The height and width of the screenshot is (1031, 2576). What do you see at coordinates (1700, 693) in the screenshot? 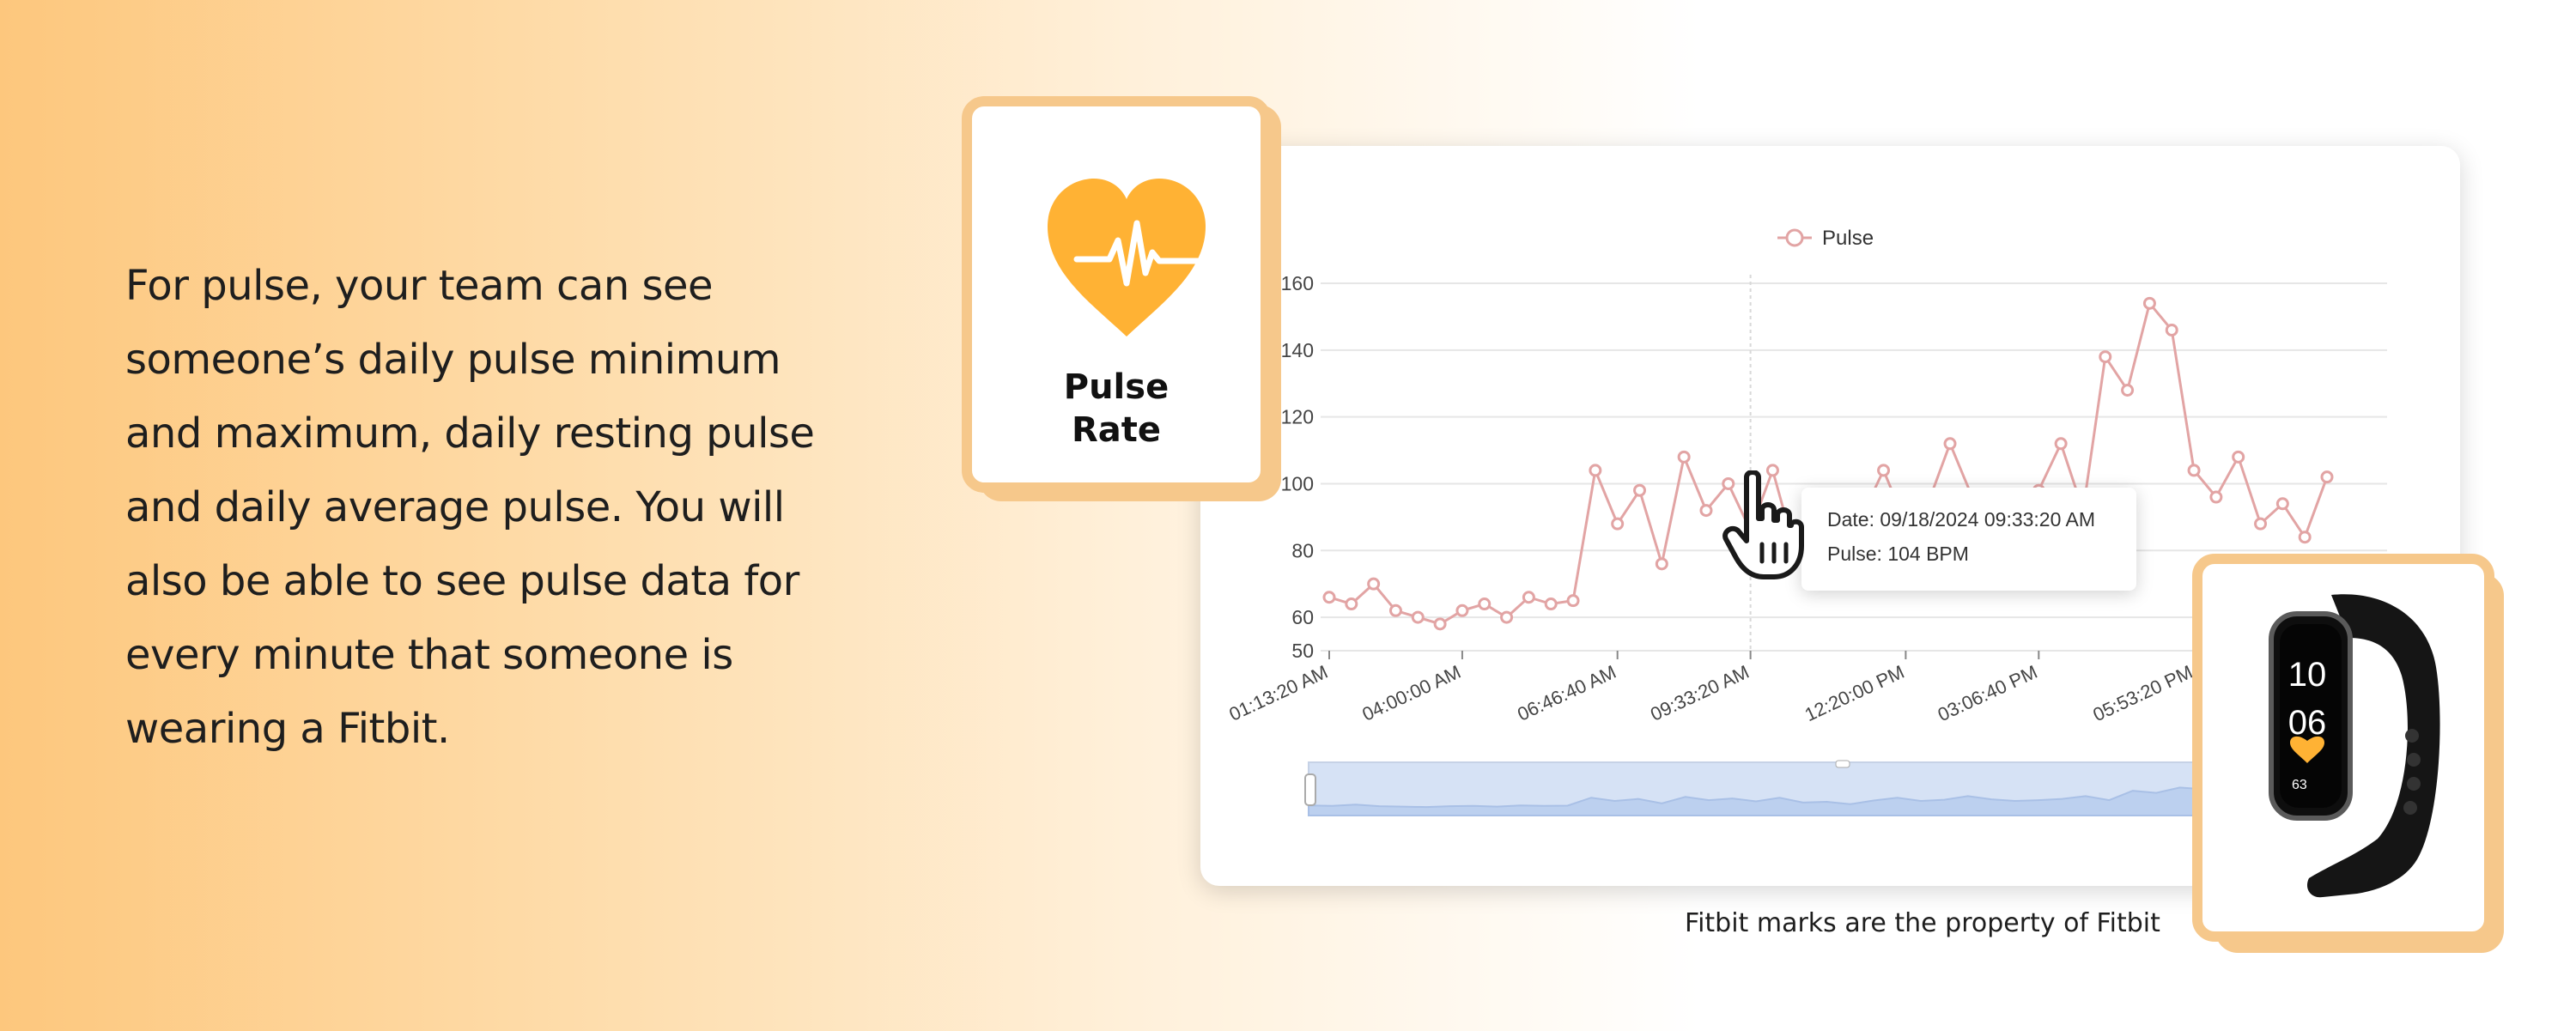
I see `x-tick-label: 09:33:20 AM` at bounding box center [1700, 693].